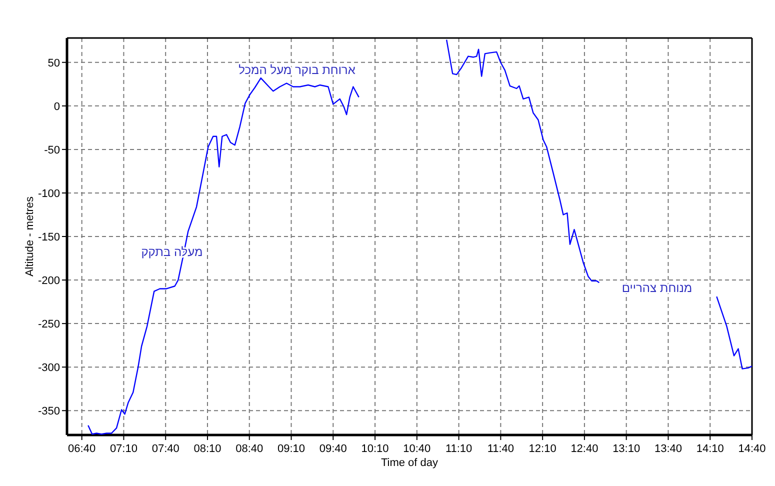 Image resolution: width=775 pixels, height=486 pixels. I want to click on x-tick-label: 14:40, so click(752, 449).